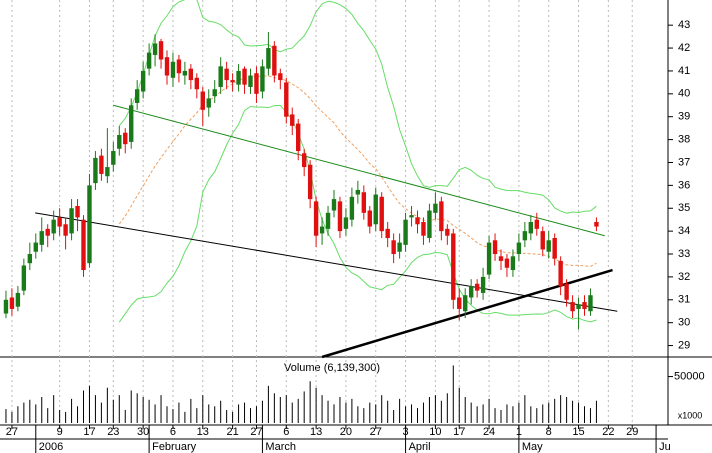 This screenshot has width=712, height=453. I want to click on month-label: March, so click(280, 447).